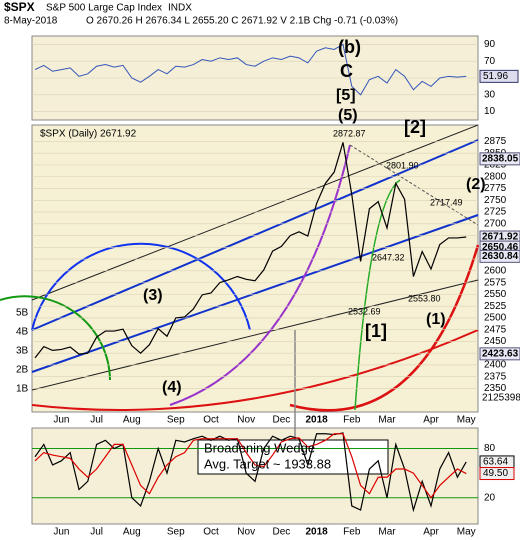 The width and height of the screenshot is (520, 540). What do you see at coordinates (490, 94) in the screenshot?
I see `y-tick-label: 30` at bounding box center [490, 94].